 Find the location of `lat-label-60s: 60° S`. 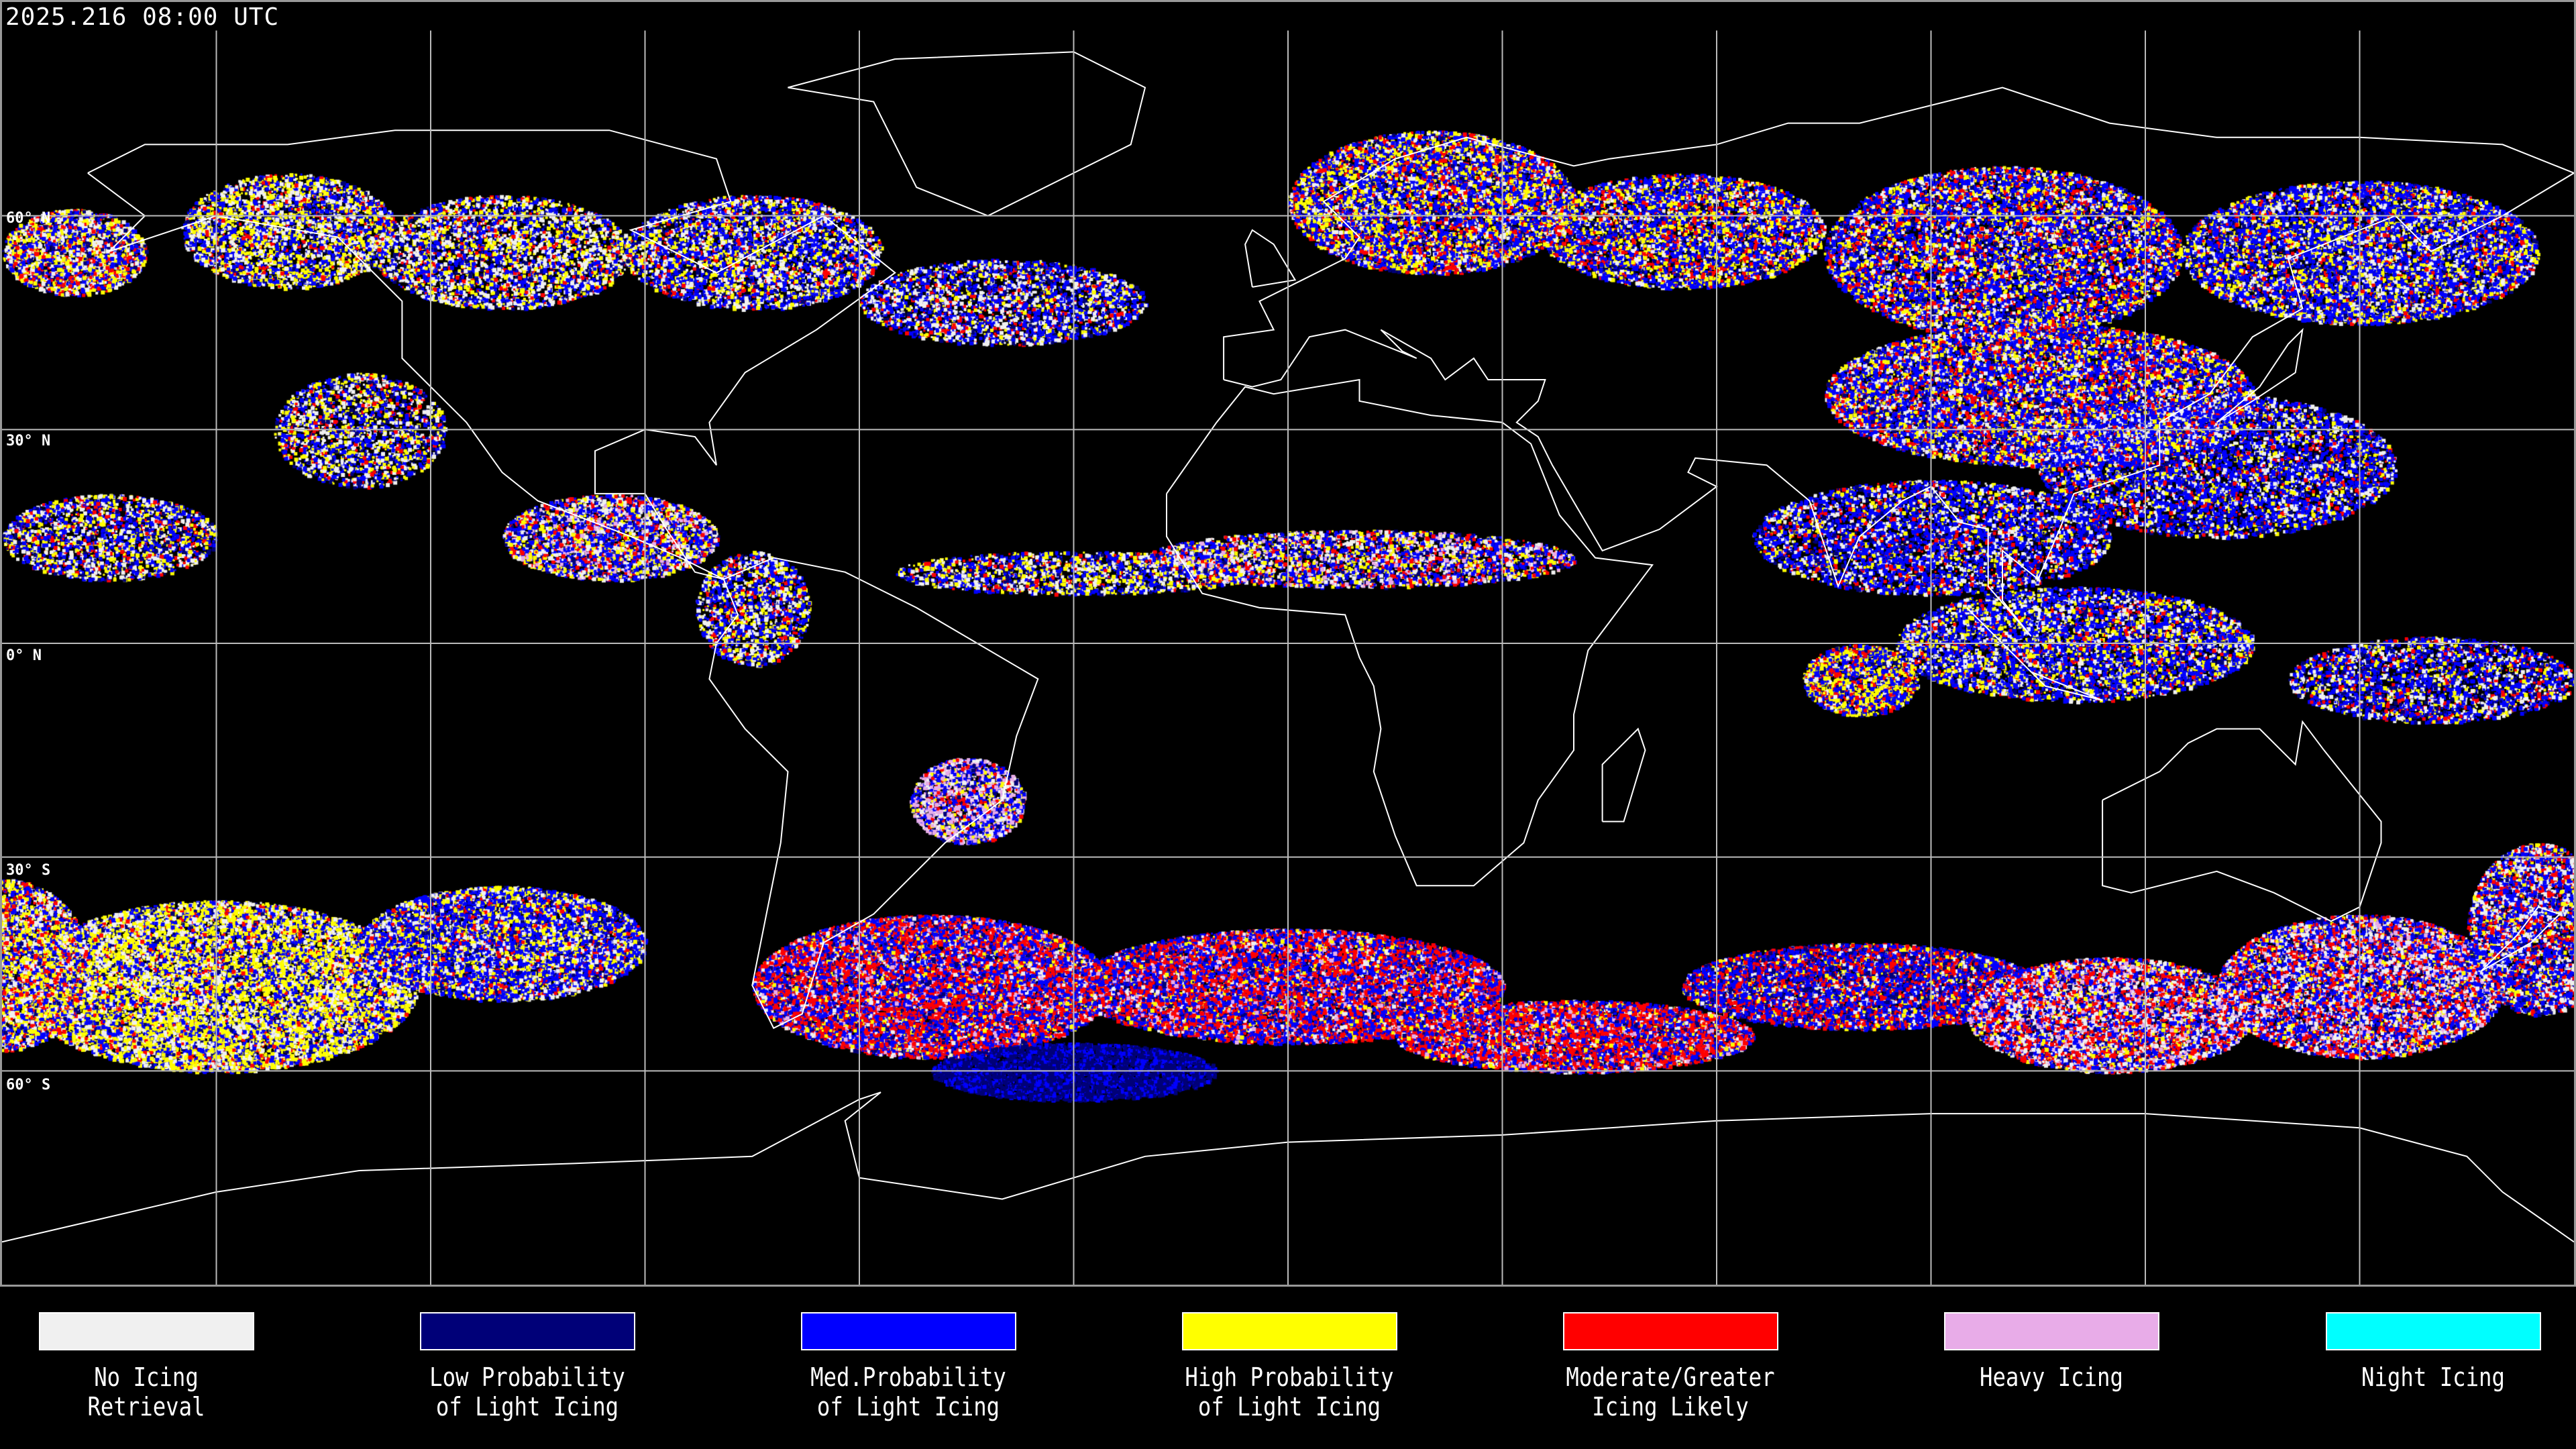

lat-label-60s: 60° S is located at coordinates (28, 1085).